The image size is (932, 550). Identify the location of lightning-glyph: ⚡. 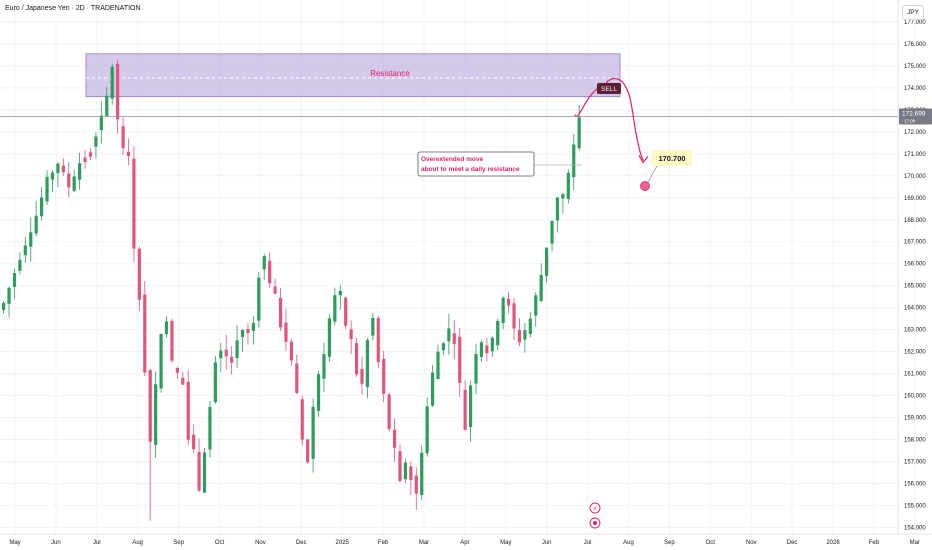
(595, 509).